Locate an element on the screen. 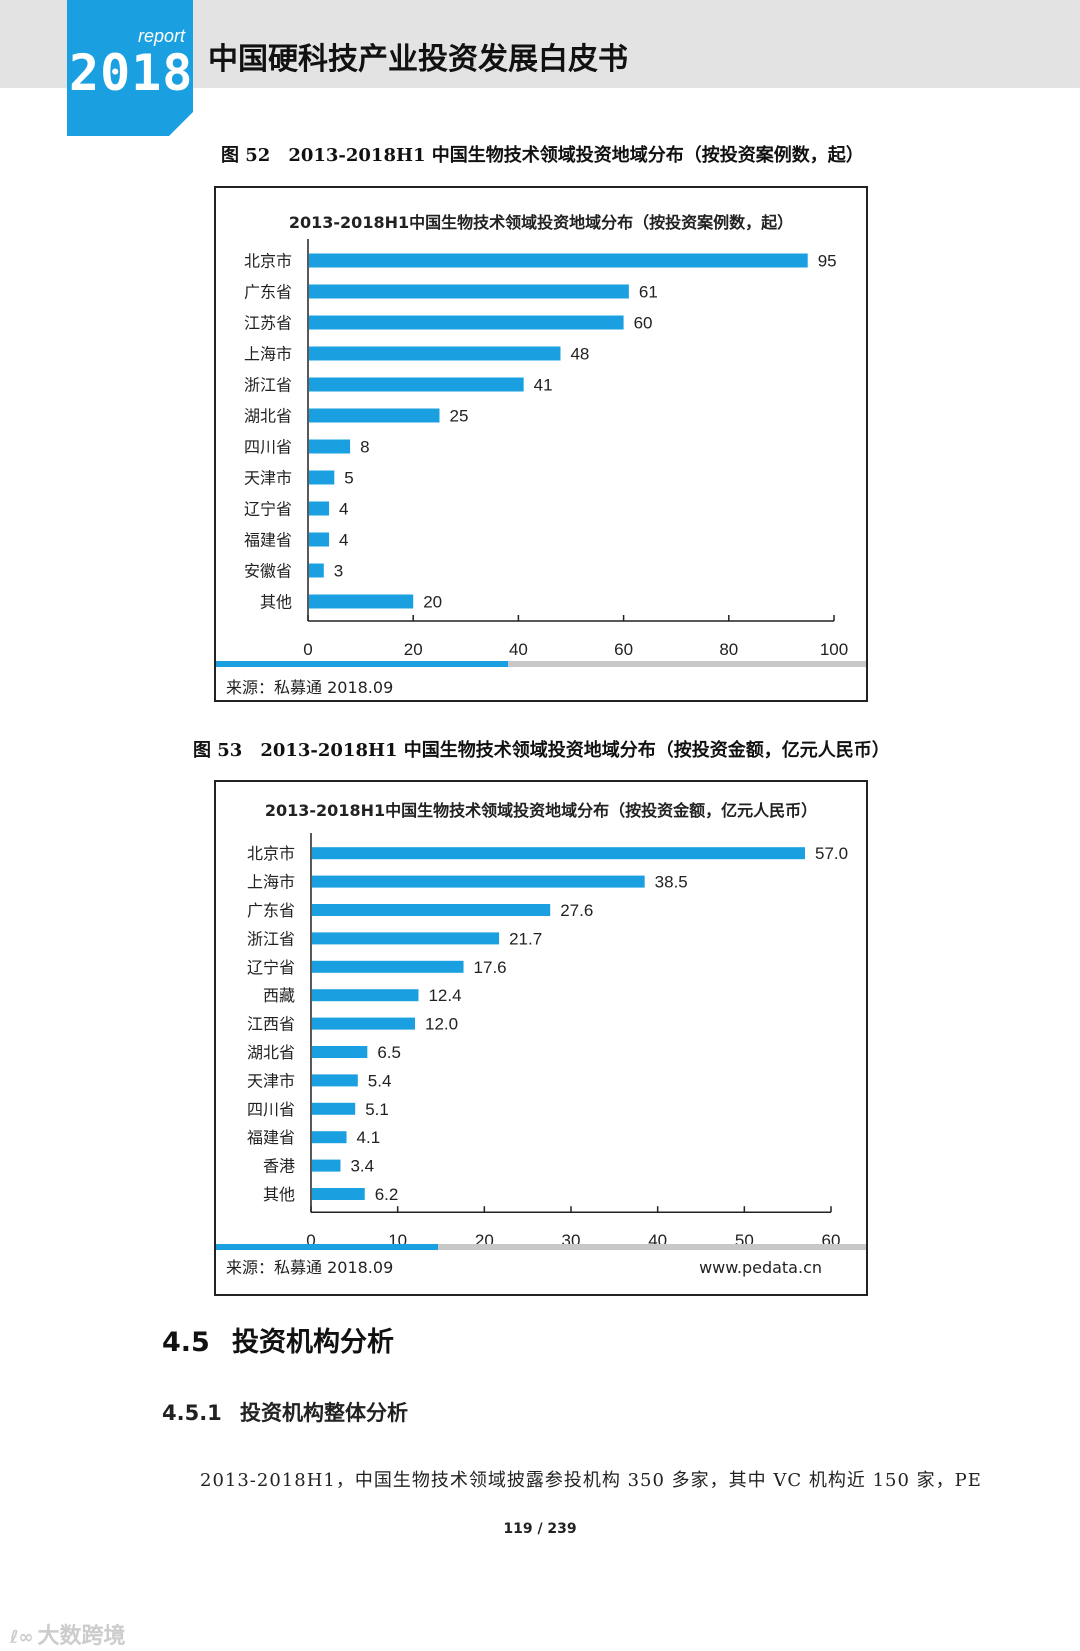  chart-53-divider is located at coordinates (541, 1247).